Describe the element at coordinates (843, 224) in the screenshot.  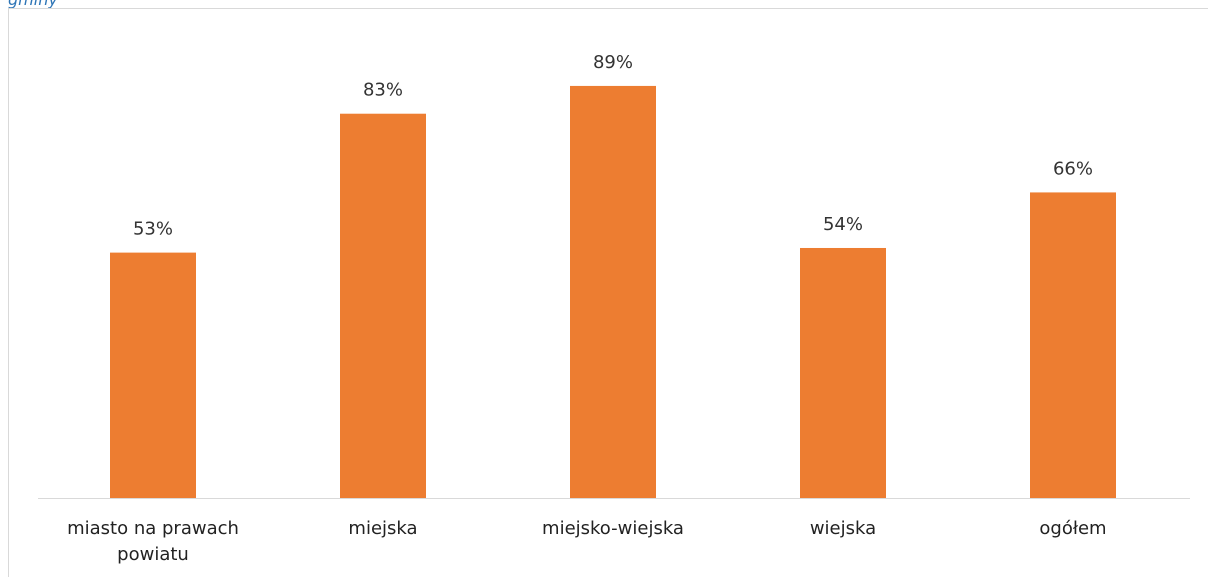
I see `data-label: 54%` at that location.